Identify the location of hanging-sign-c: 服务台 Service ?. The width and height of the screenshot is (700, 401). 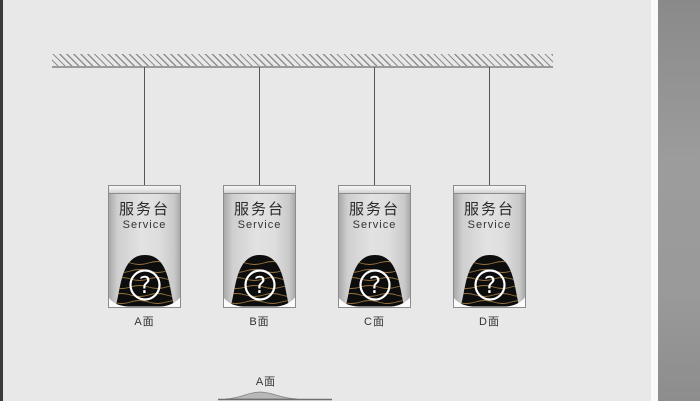
(374, 246).